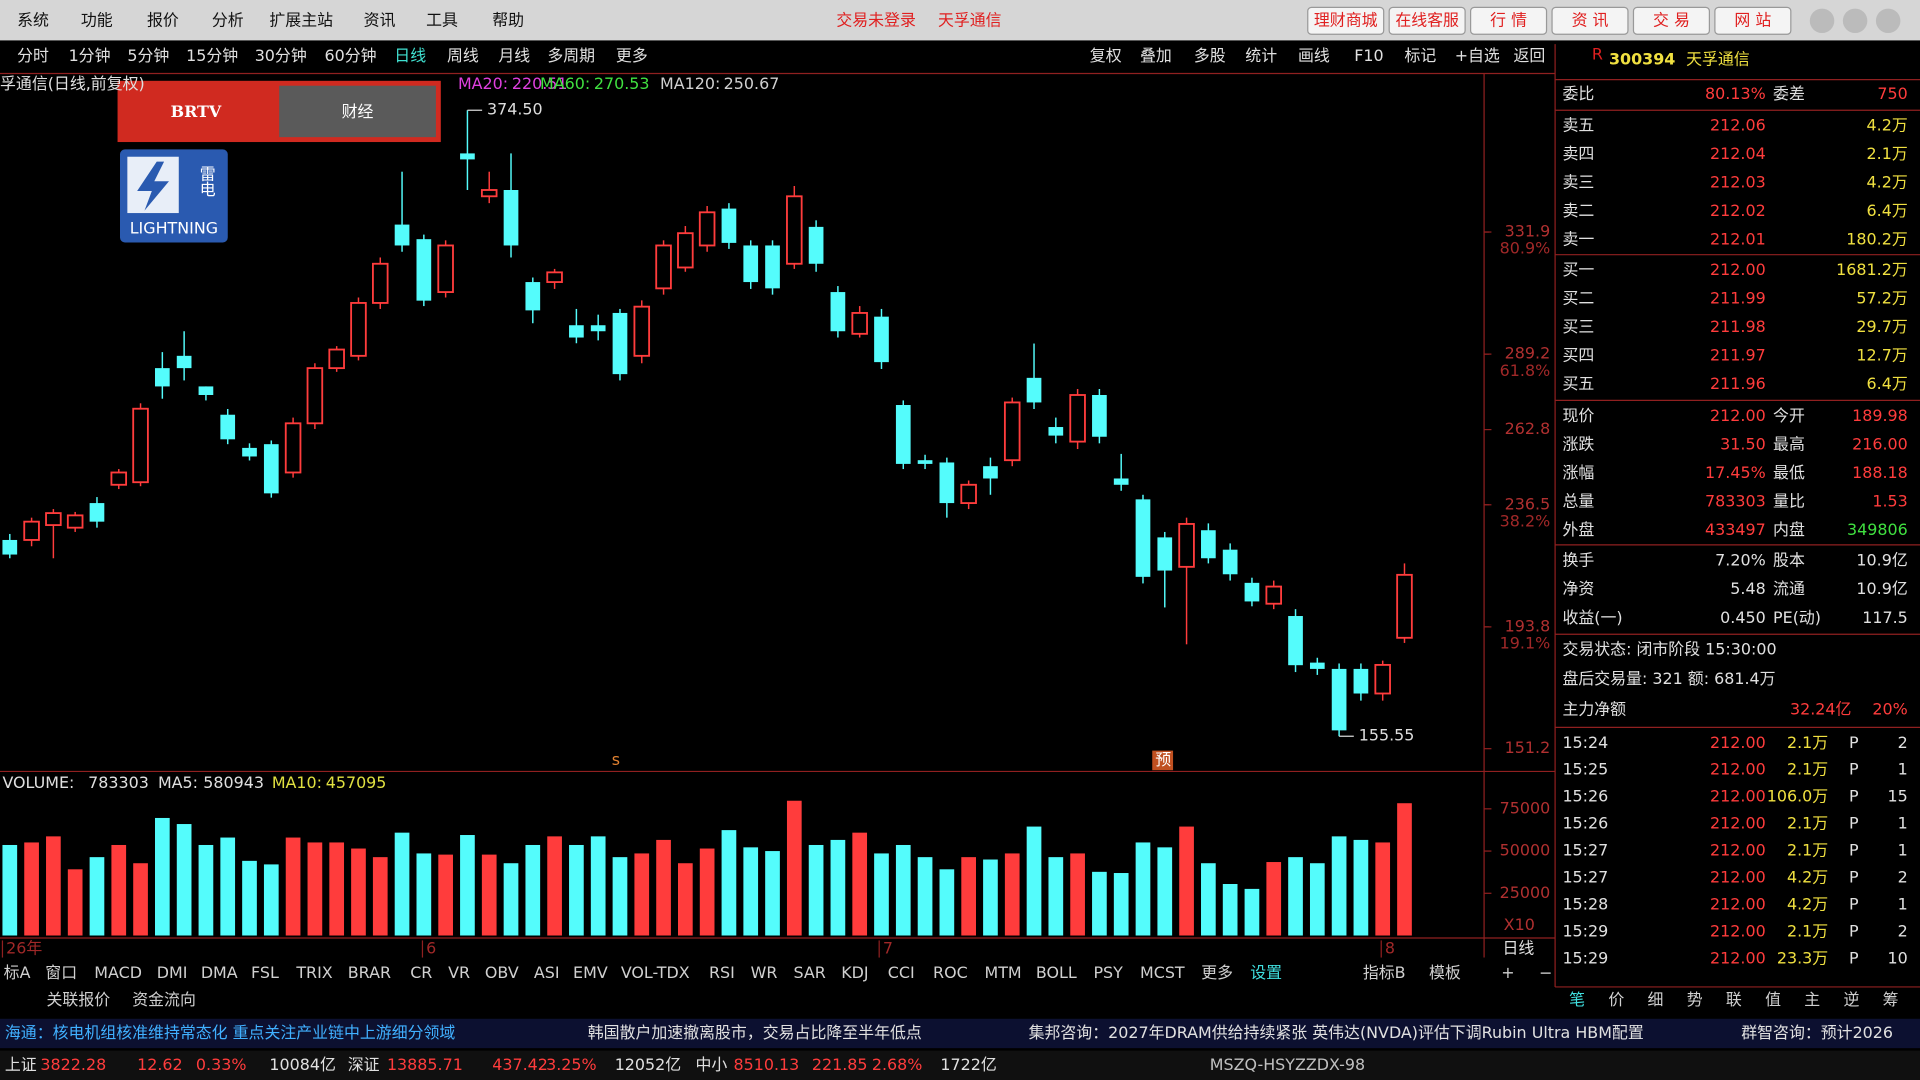  What do you see at coordinates (97, 19) in the screenshot?
I see `menu-item: 功能` at bounding box center [97, 19].